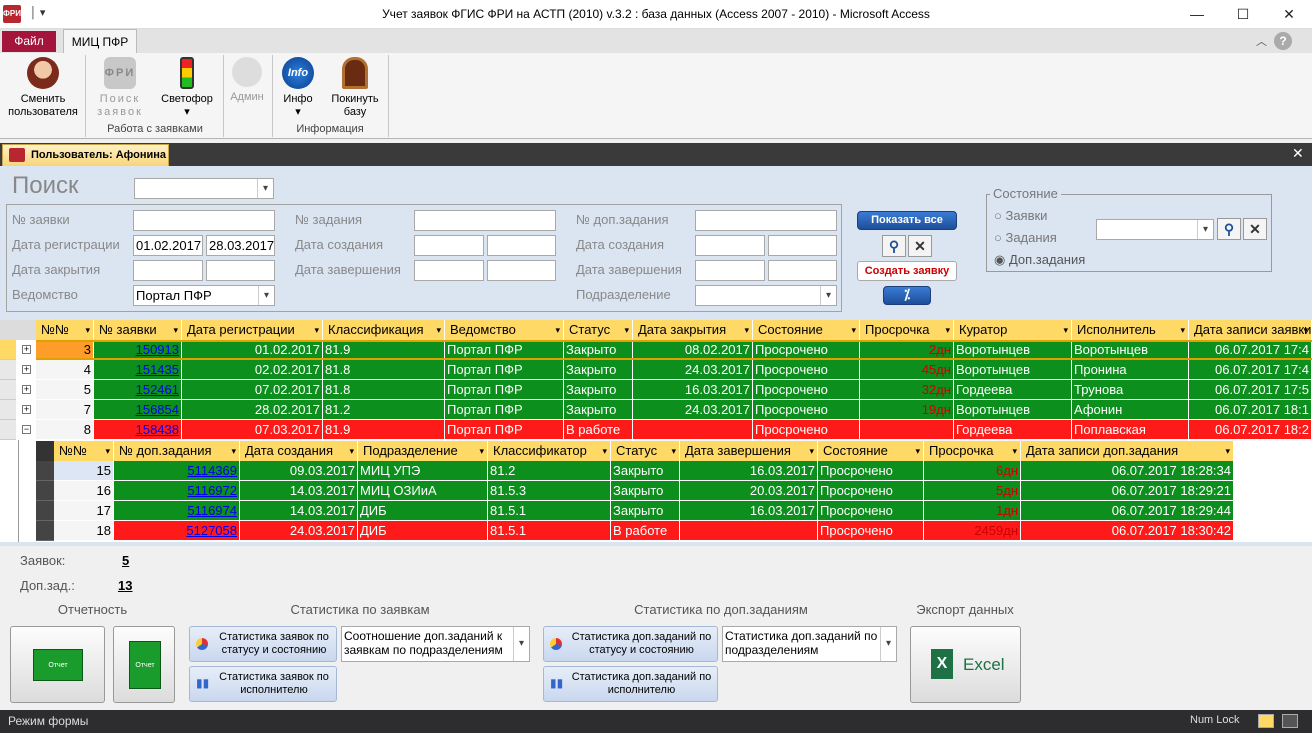 The width and height of the screenshot is (1312, 733). Describe the element at coordinates (26, 429) in the screenshot. I see `collapse-row-icon: −` at that location.